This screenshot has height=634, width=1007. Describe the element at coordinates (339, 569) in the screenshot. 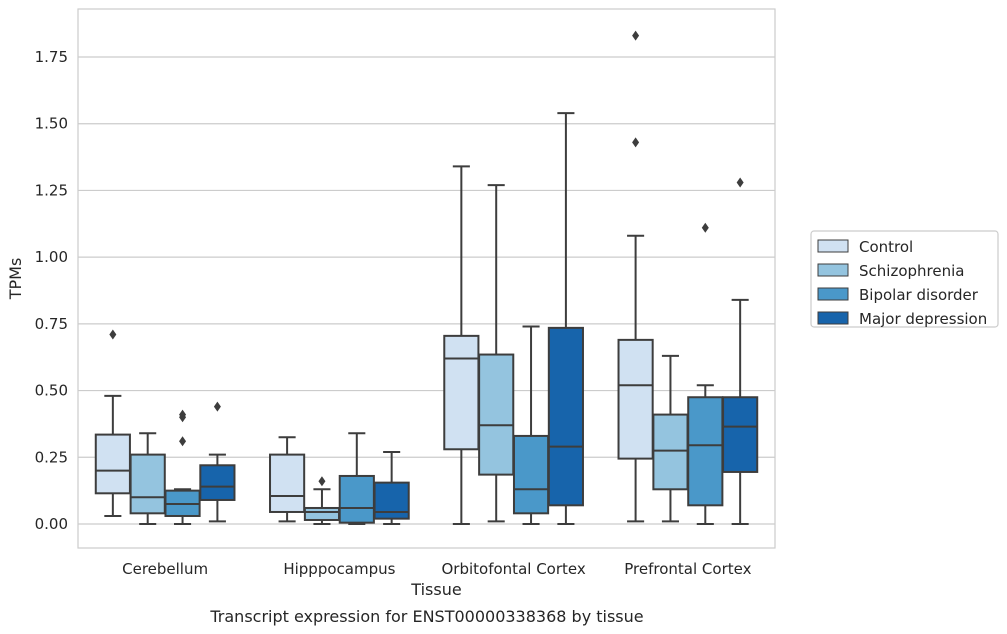

I see `x-tick-label: Hipppocampus` at that location.